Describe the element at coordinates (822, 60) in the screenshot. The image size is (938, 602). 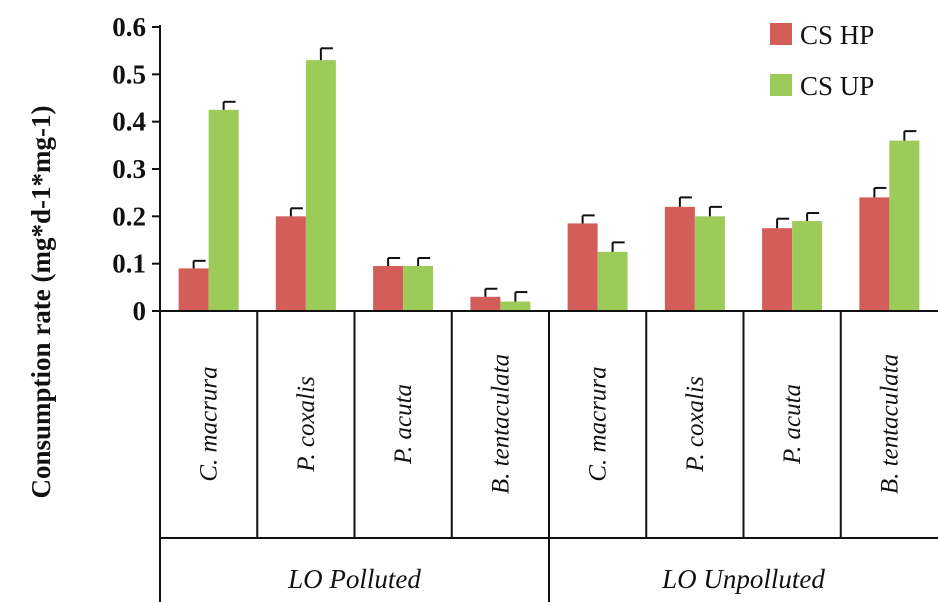
I see `legend: CS HP CS UP` at that location.